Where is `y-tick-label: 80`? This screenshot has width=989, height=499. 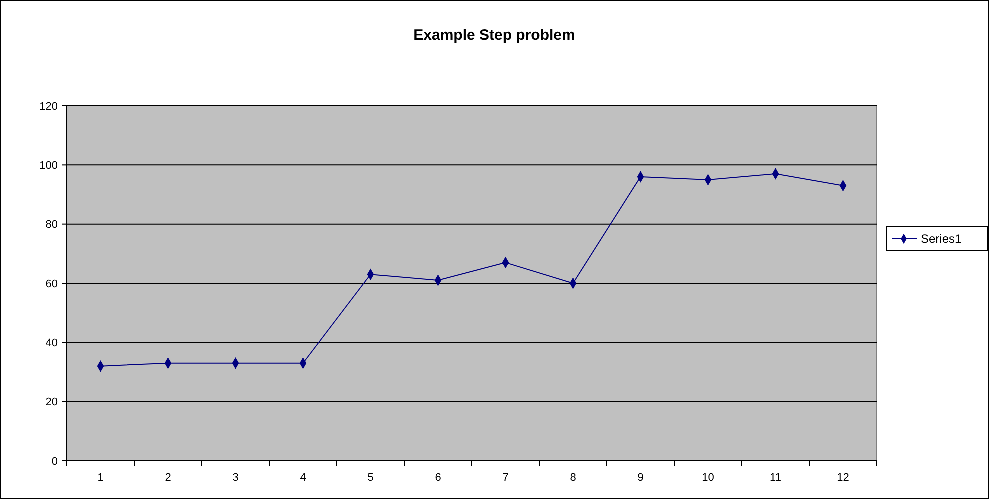
y-tick-label: 80 is located at coordinates (52, 225).